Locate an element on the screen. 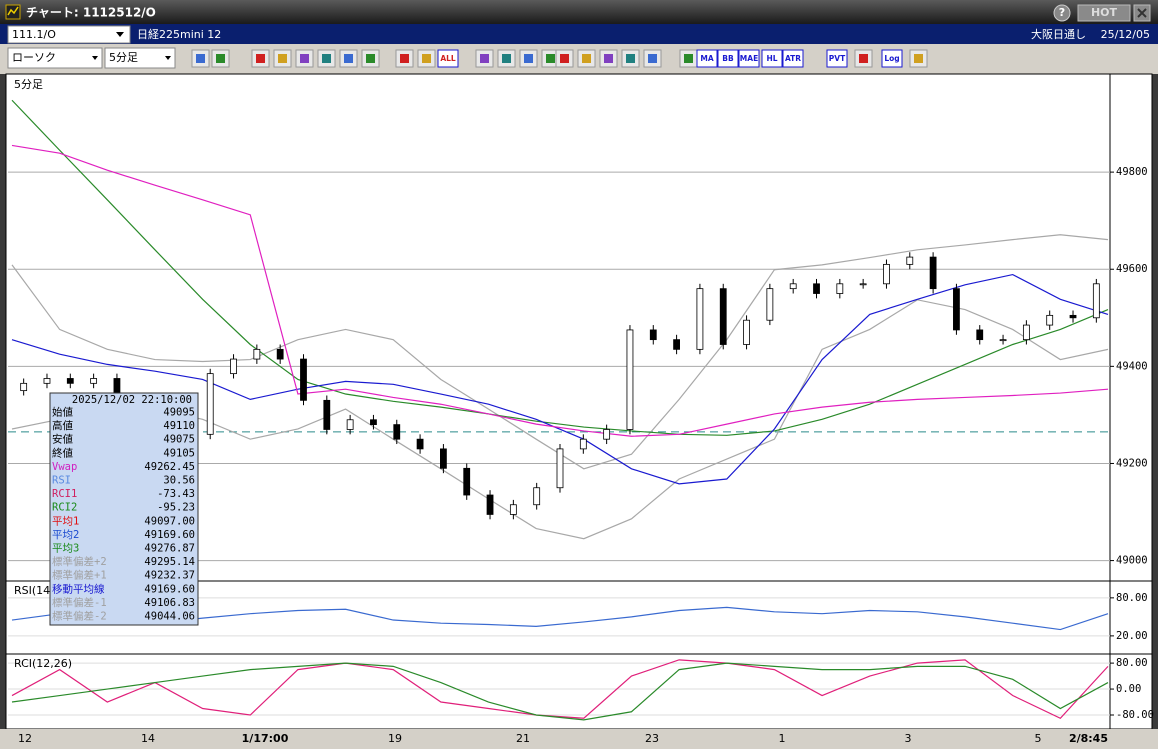  info-label: RSI is located at coordinates (61, 481).